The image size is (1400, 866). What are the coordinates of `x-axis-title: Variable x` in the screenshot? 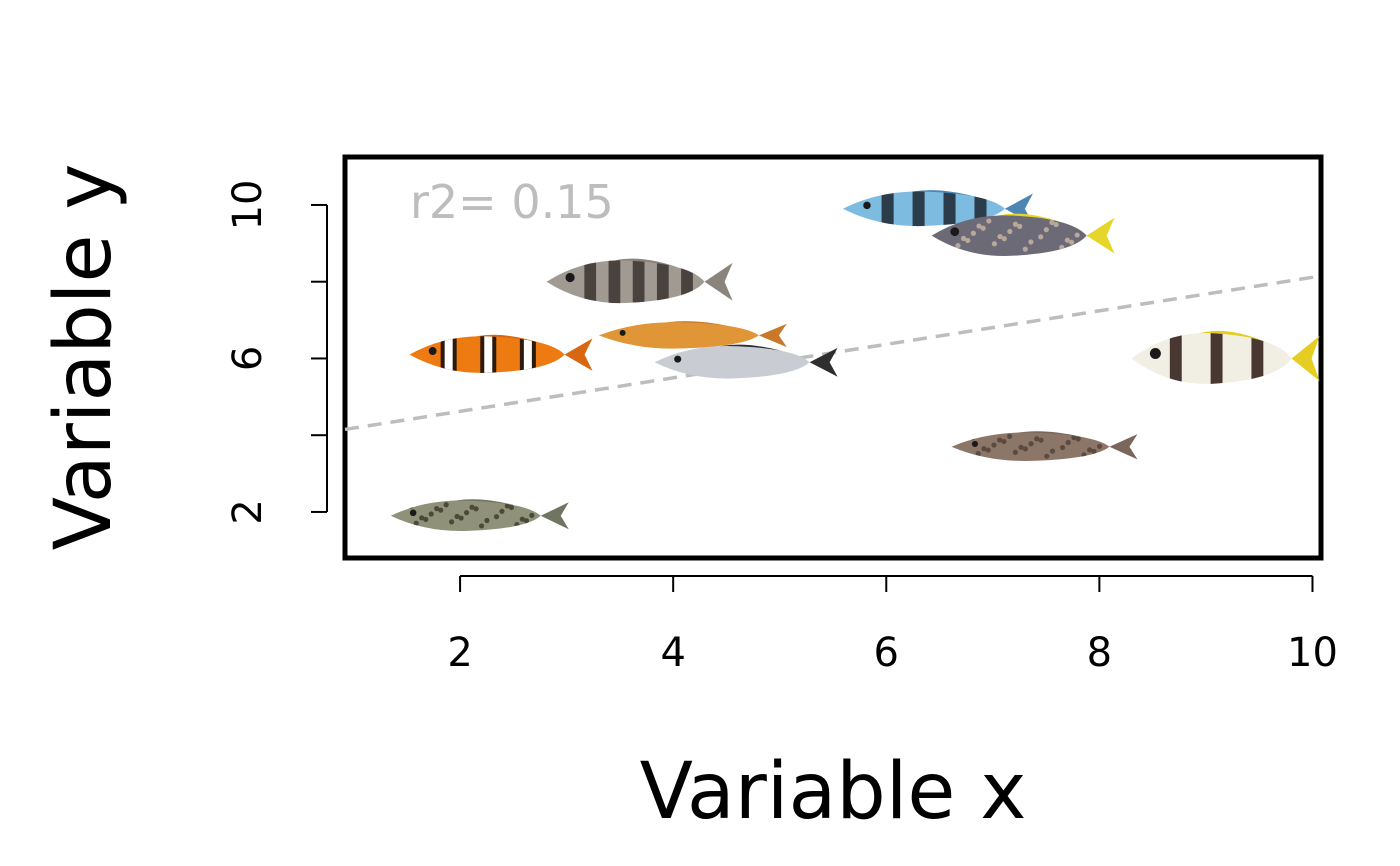 It's located at (833, 792).